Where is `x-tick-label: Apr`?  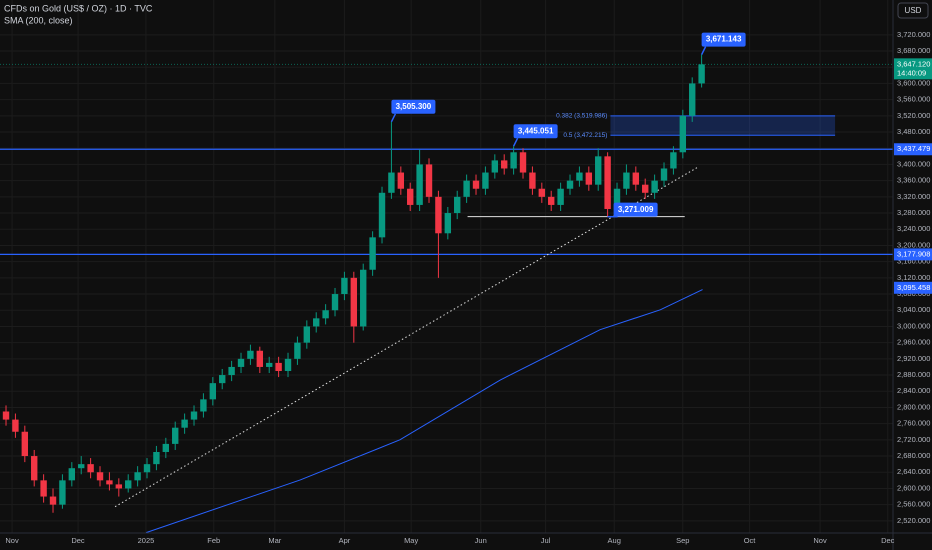
x-tick-label: Apr is located at coordinates (345, 540).